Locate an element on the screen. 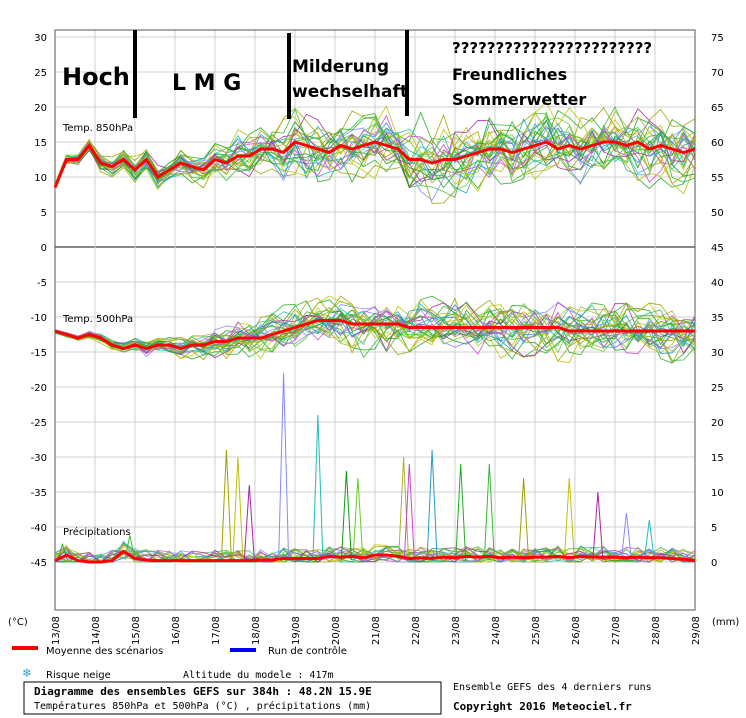  annotation-sommerwetter: Sommerwetter is located at coordinates (519, 99).